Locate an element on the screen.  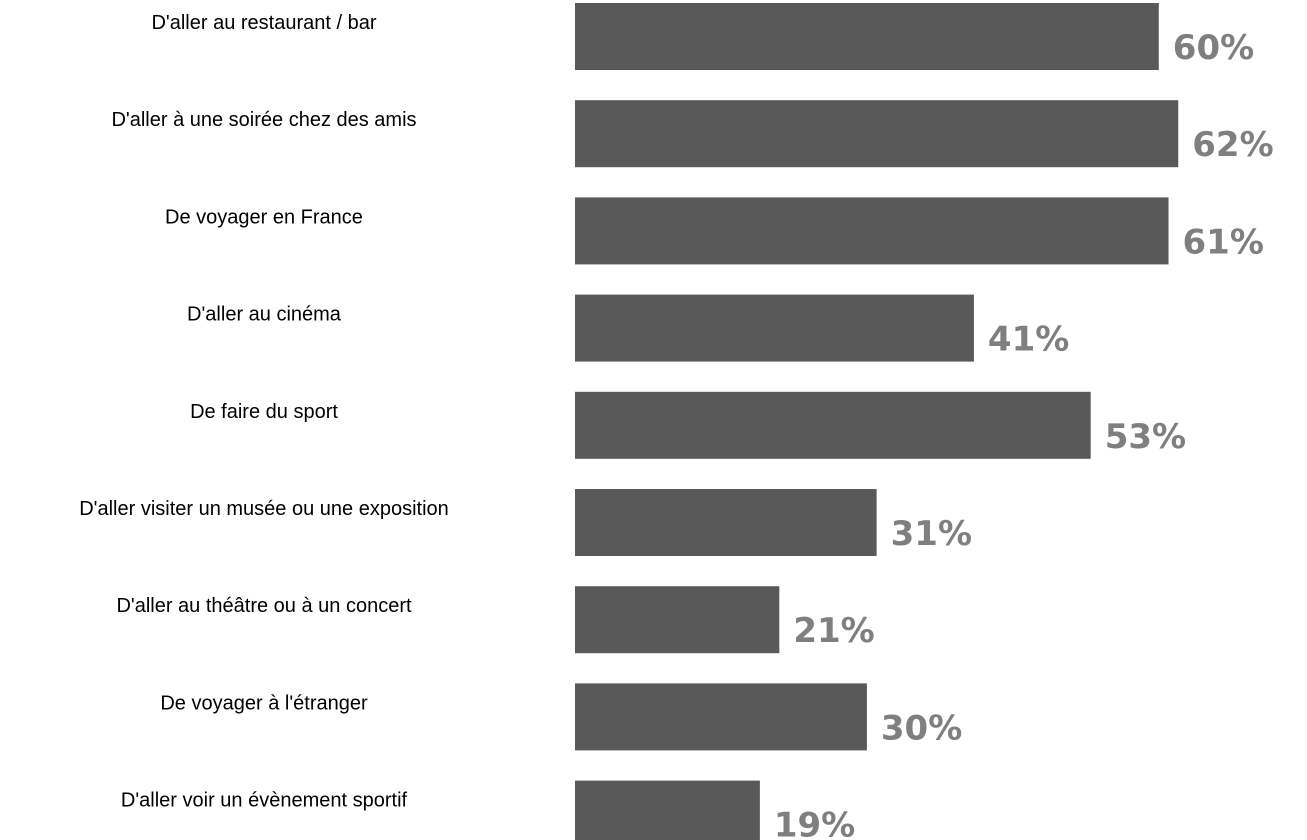
category-label: De voyager à l'étranger is located at coordinates (264, 703).